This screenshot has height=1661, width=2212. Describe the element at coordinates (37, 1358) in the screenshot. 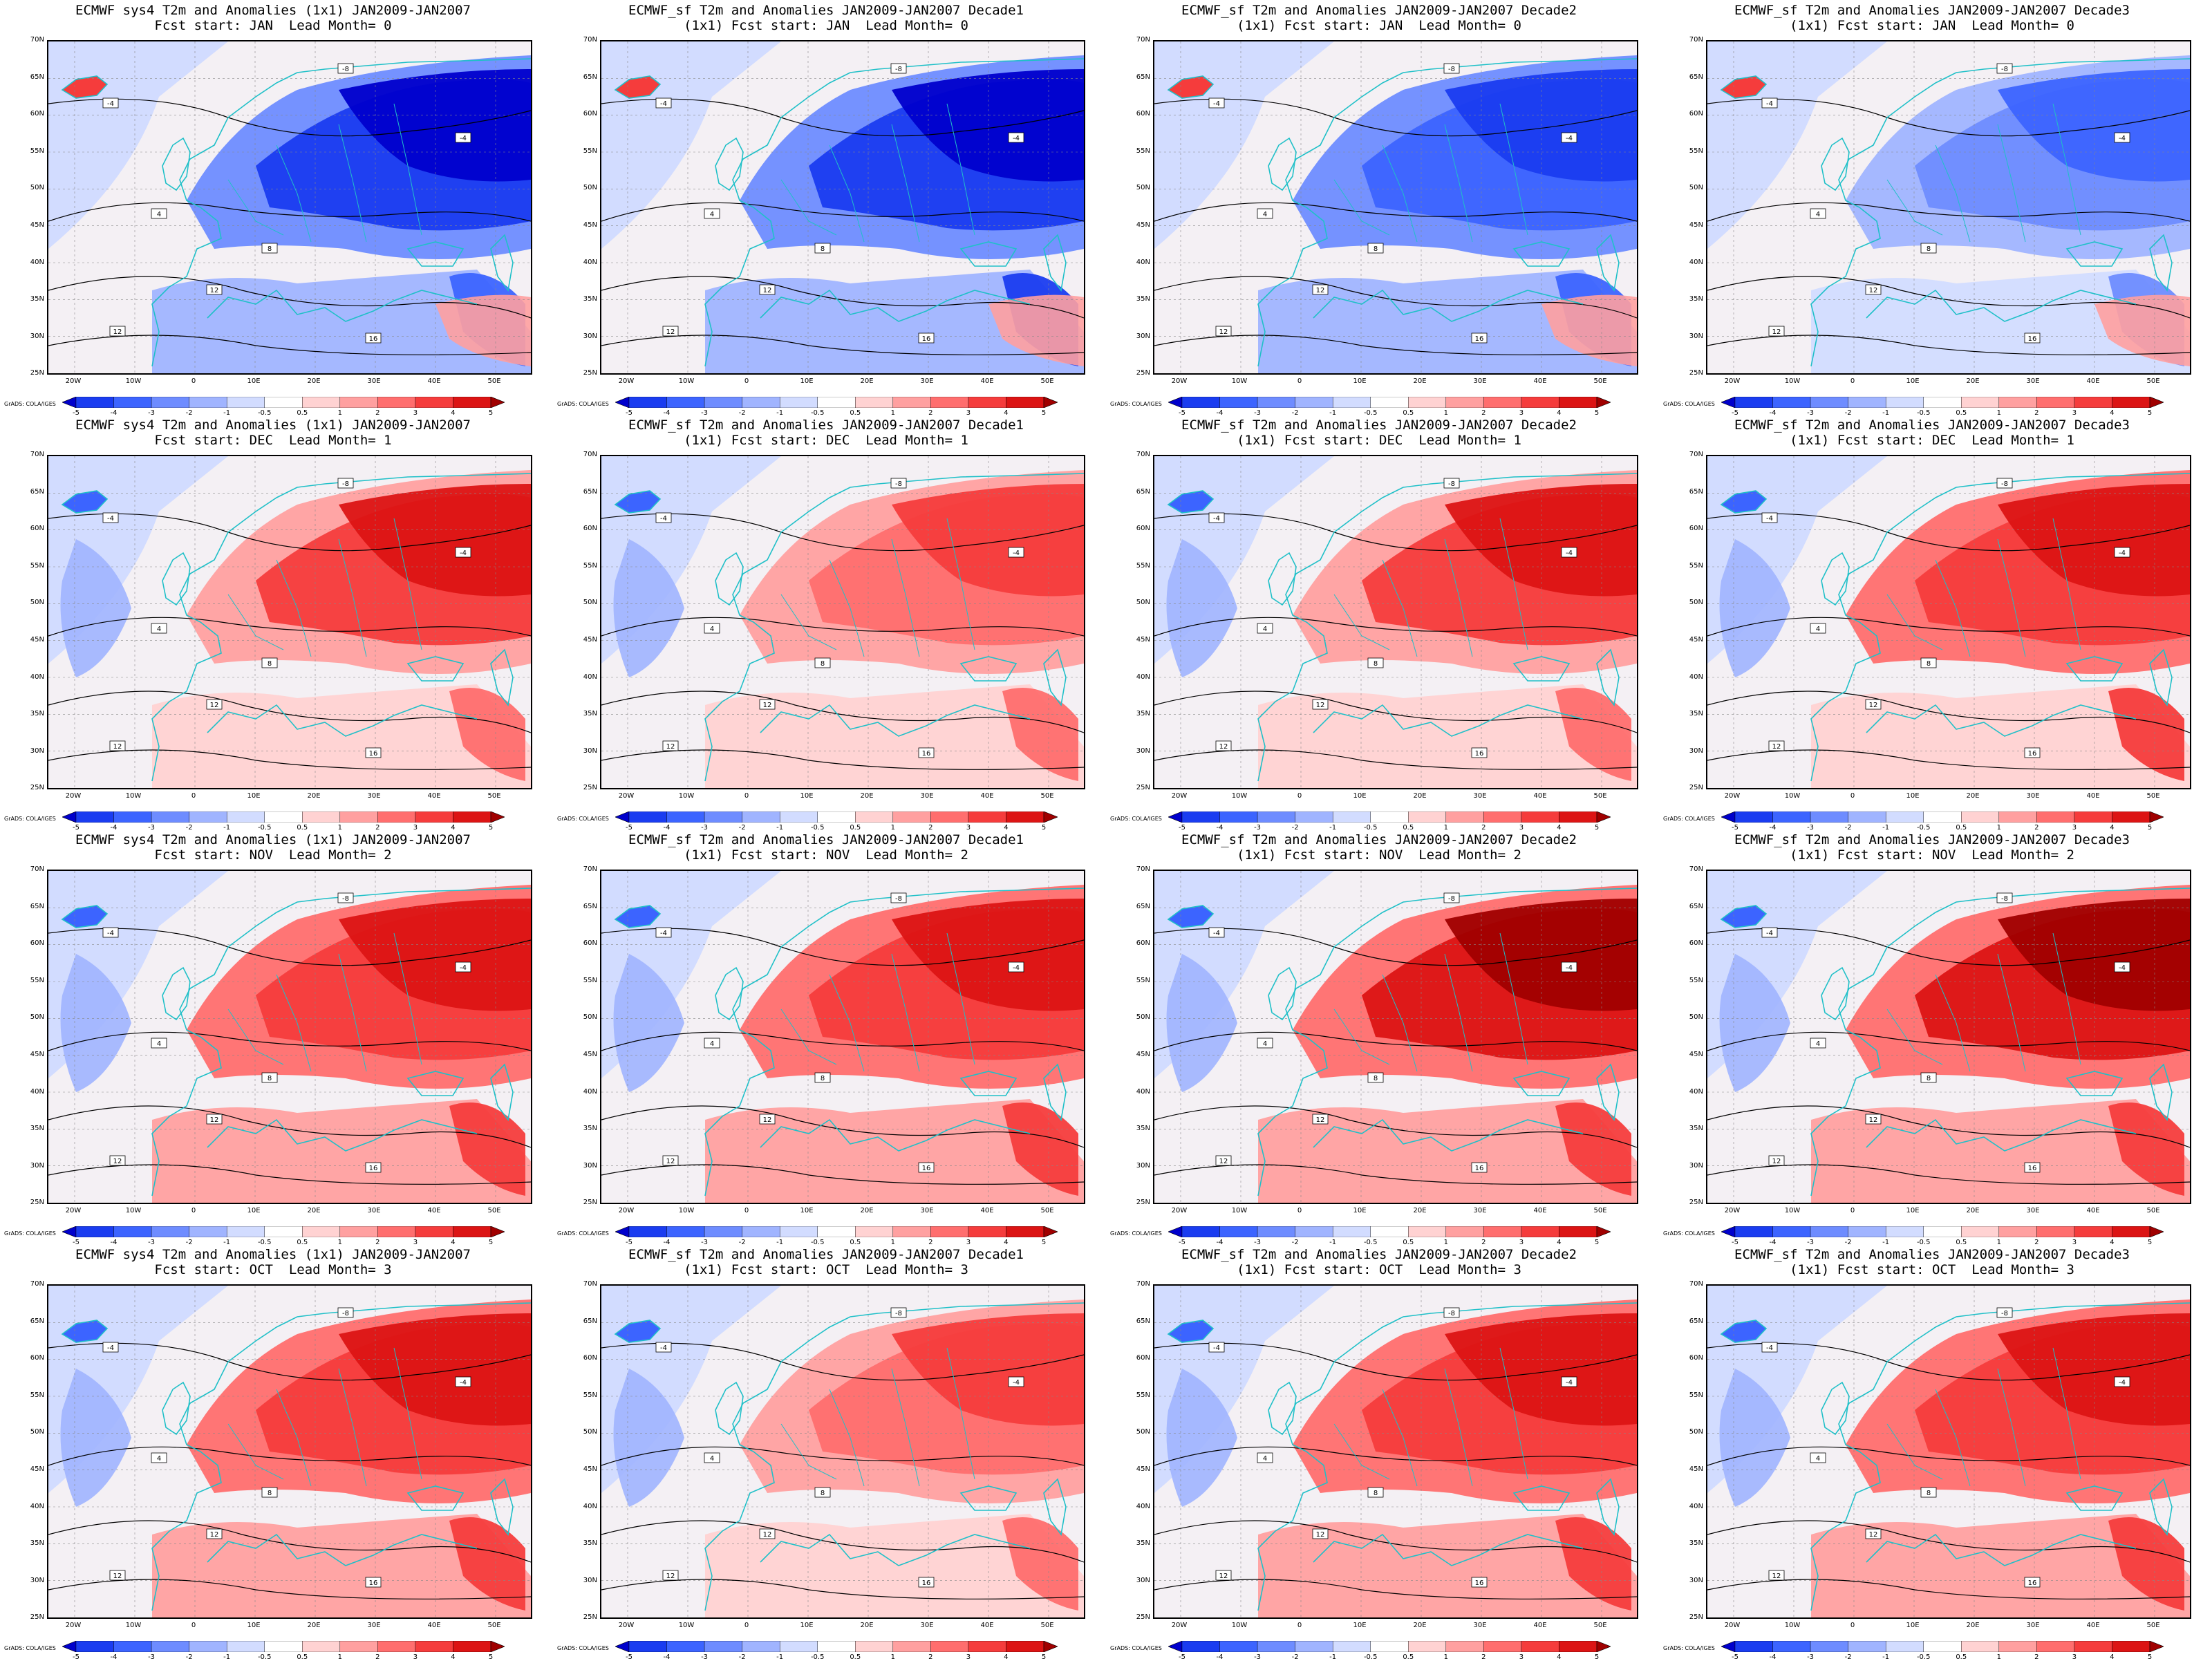

I see `latitude-label: 60N` at that location.